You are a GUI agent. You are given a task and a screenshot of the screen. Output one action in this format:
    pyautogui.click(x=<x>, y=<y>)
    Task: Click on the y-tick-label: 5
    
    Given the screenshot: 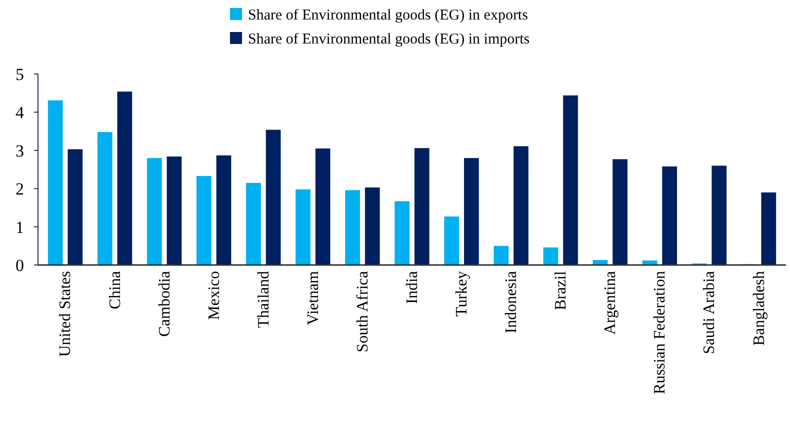 What is the action you would take?
    pyautogui.click(x=20, y=74)
    